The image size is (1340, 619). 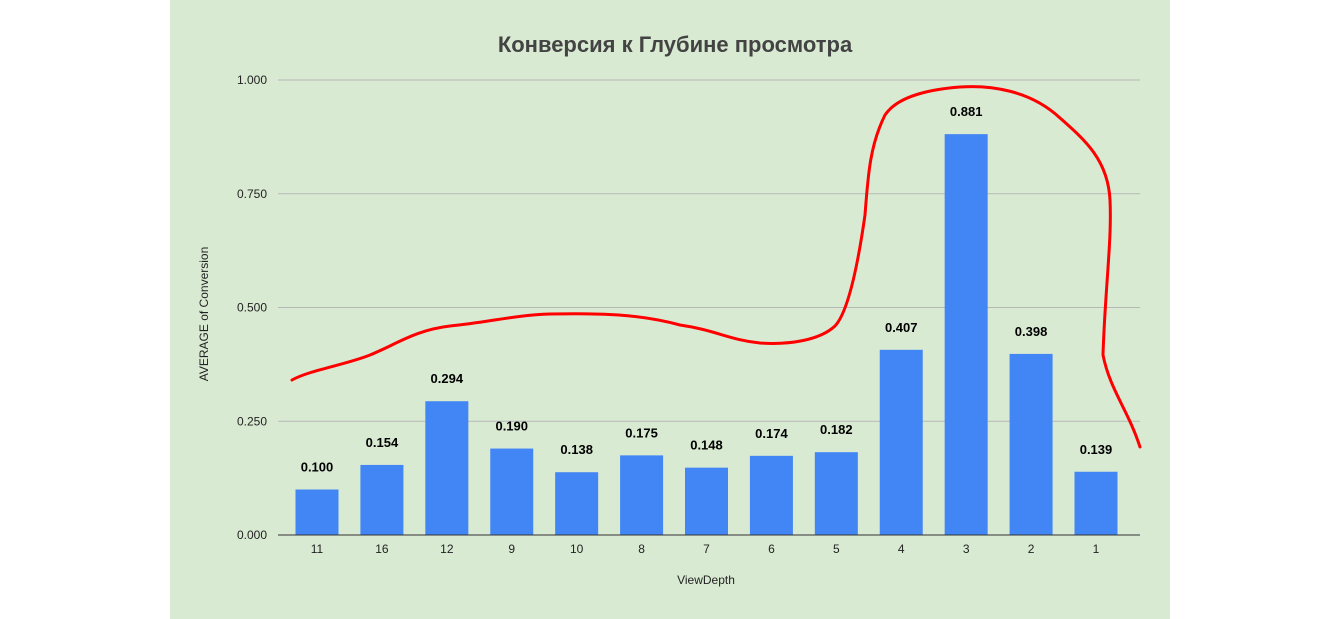 What do you see at coordinates (252, 535) in the screenshot?
I see `y-tick-label: 0.000` at bounding box center [252, 535].